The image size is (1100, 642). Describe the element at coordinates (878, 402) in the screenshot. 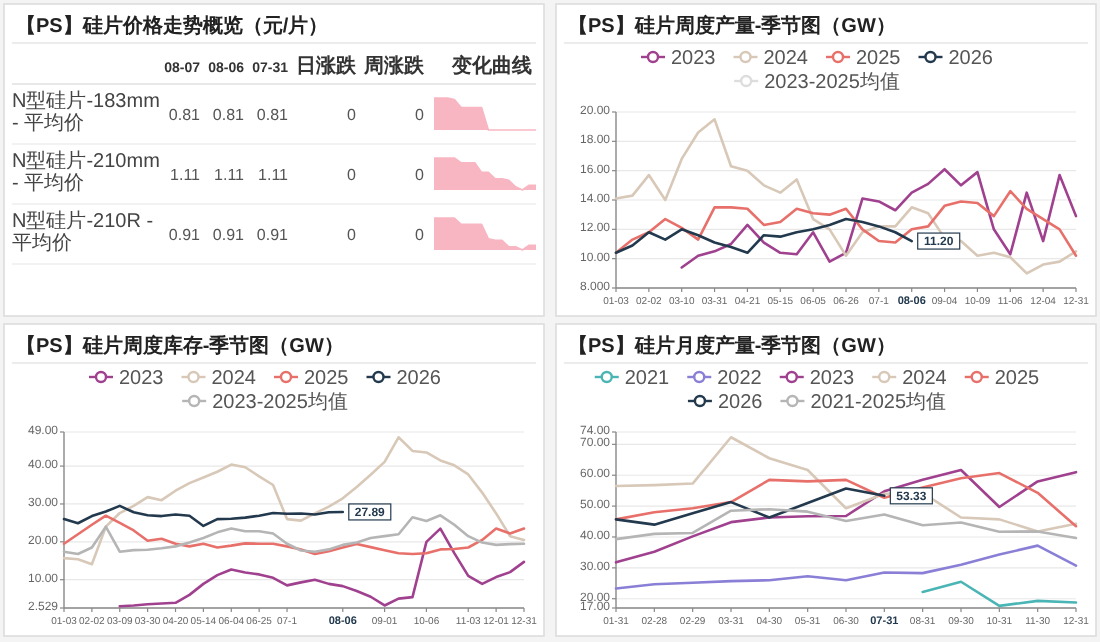

I see `legend-label: 2021-2025均值` at that location.